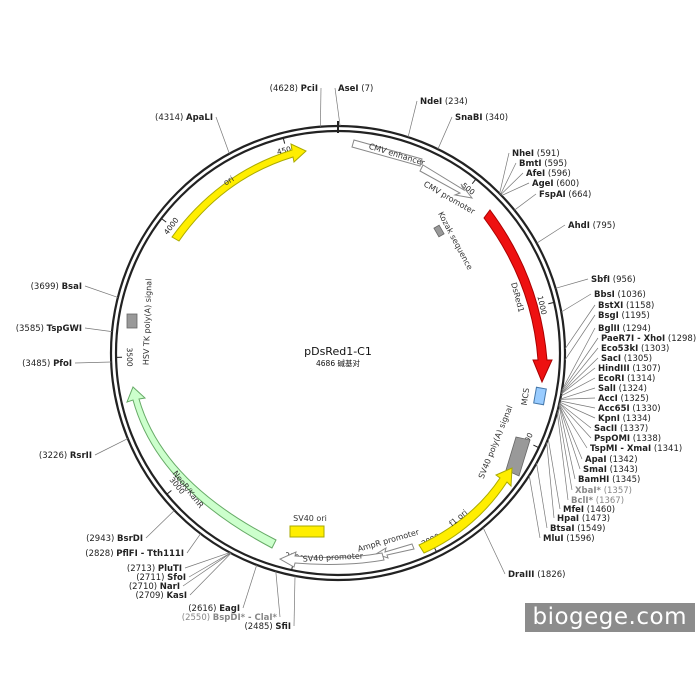  What do you see at coordinates (576, 232) in the screenshot?
I see `site-ahdi: AhdI (795)` at bounding box center [576, 232].